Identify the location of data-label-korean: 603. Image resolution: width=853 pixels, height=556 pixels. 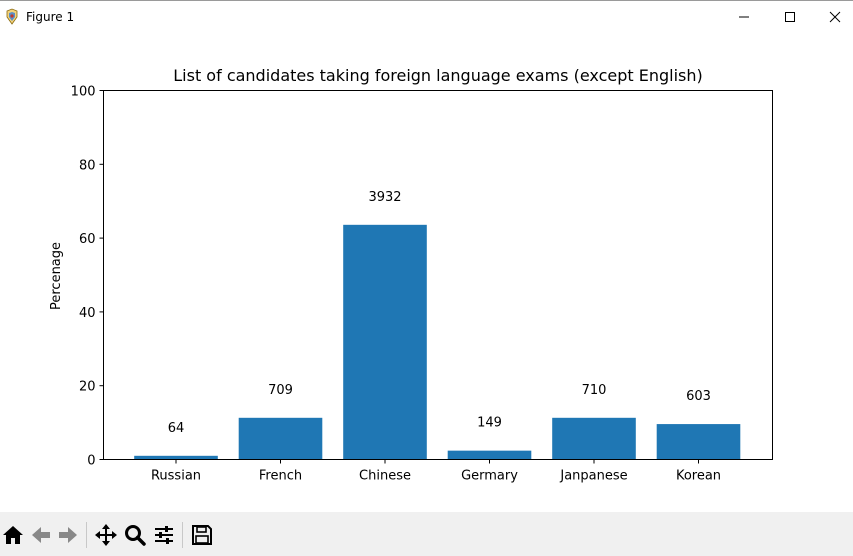
(698, 396).